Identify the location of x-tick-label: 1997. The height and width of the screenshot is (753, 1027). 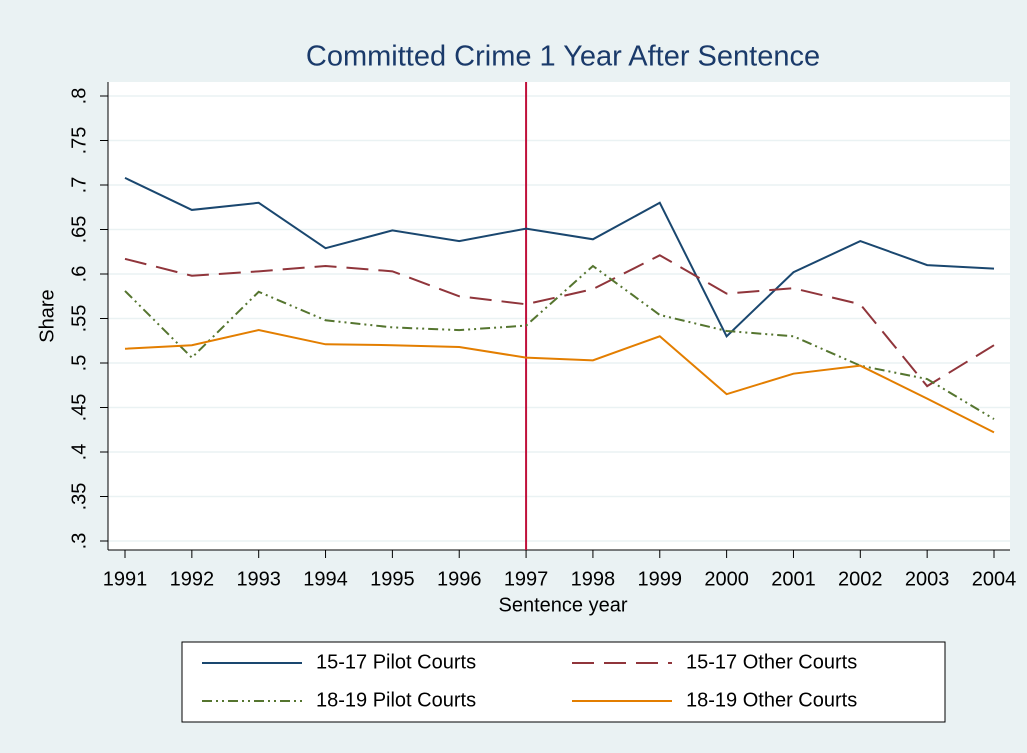
(526, 579).